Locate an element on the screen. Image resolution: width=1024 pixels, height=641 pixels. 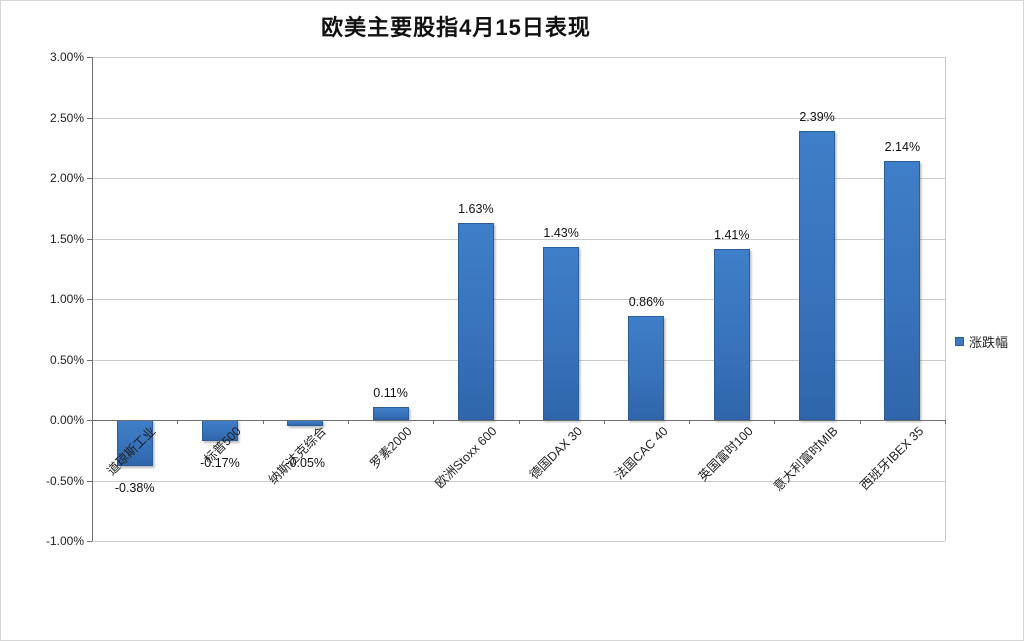
y-axis-tick-label: 1.50% is located at coordinates (66, 238).